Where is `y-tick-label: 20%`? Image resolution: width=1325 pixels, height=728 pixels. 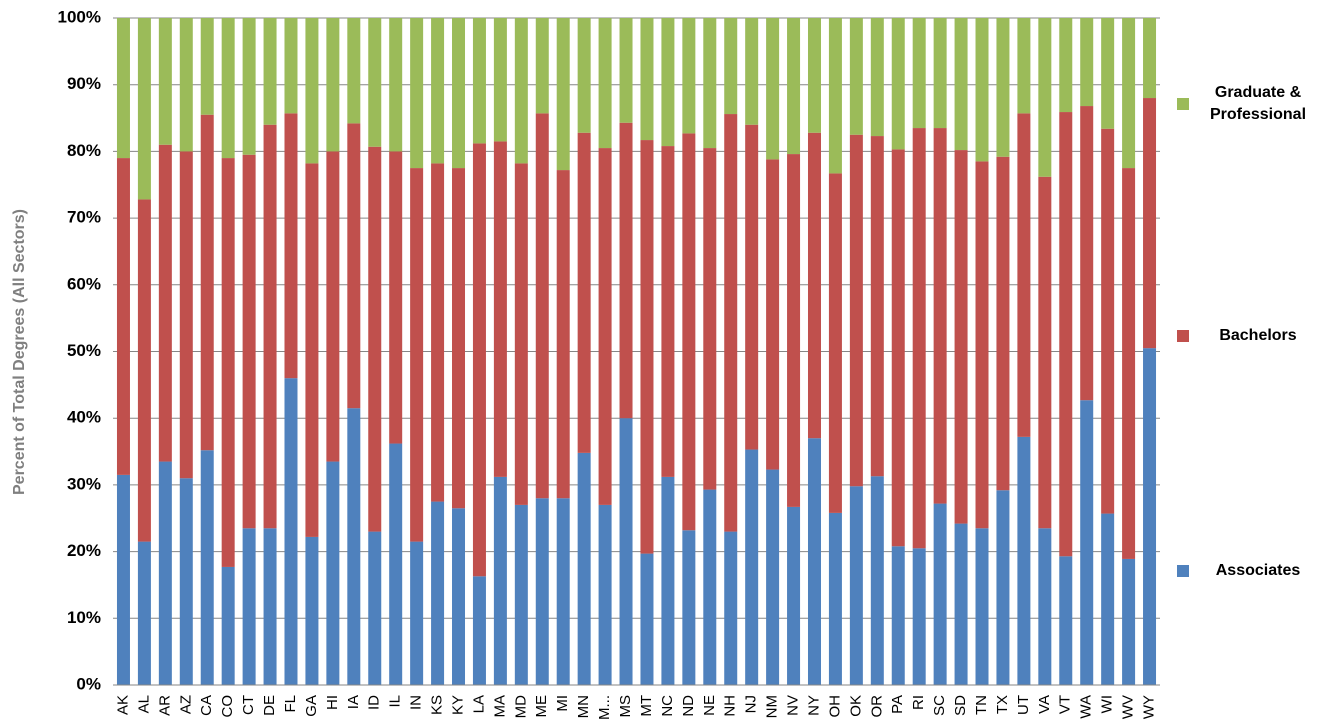 y-tick-label: 20% is located at coordinates (84, 550).